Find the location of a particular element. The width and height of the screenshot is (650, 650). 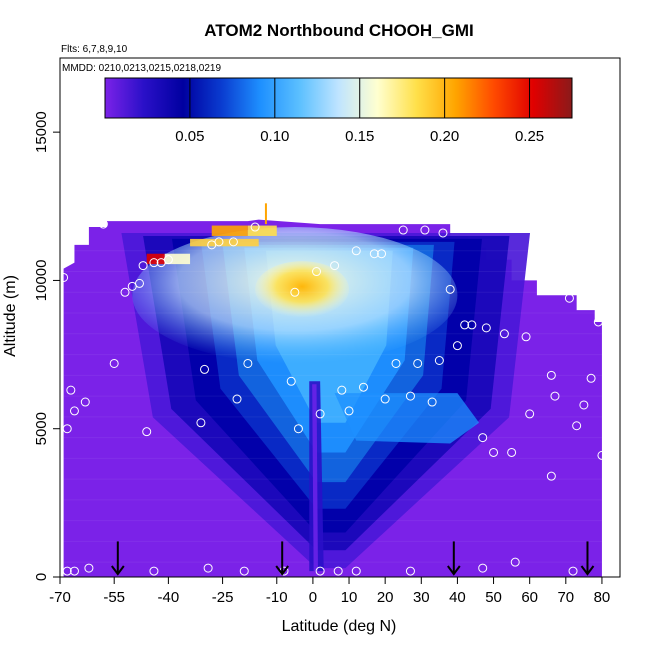

colorbar: 0.05 0.10 0.15 0.20 0.25 is located at coordinates (338, 111).